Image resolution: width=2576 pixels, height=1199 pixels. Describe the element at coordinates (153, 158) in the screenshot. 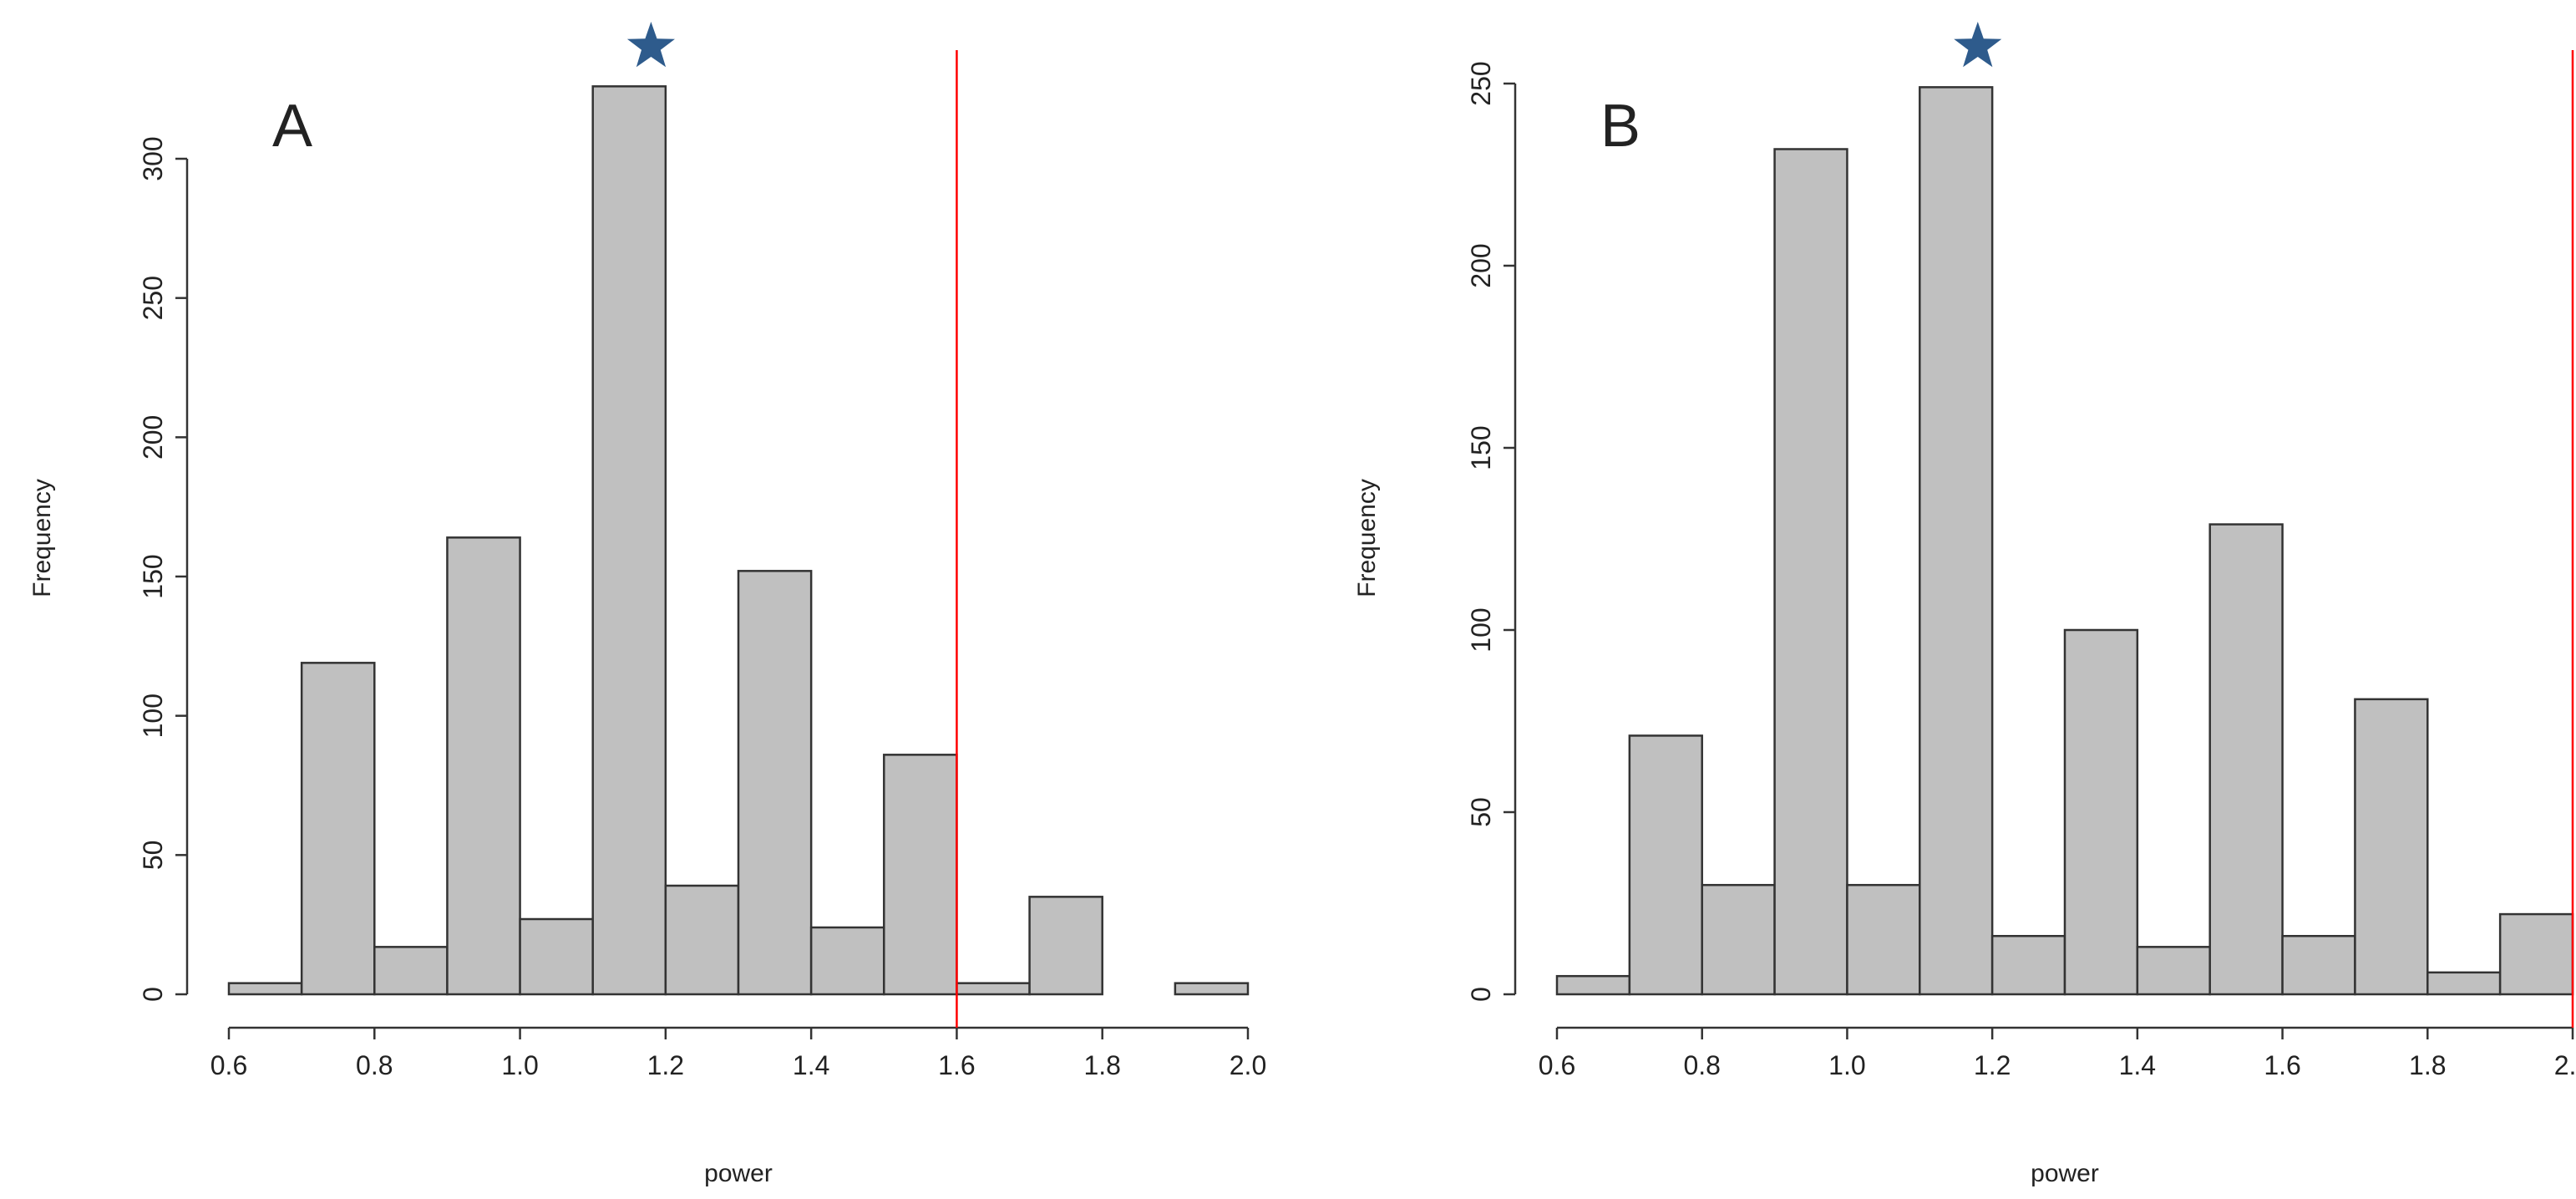

I see `y-tick-label: 300` at that location.